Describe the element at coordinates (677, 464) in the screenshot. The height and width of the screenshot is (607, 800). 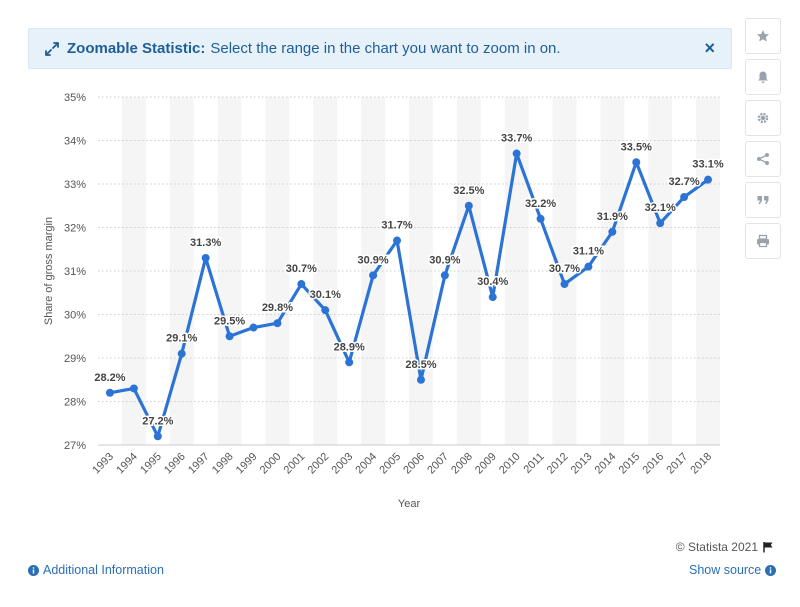
I see `x-tick-label: 2017` at that location.